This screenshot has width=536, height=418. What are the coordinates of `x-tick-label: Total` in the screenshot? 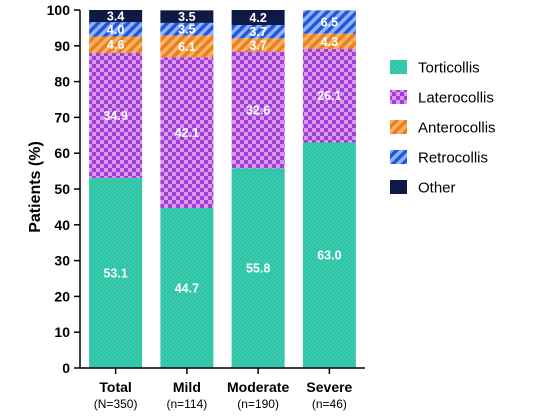 It's located at (115, 387).